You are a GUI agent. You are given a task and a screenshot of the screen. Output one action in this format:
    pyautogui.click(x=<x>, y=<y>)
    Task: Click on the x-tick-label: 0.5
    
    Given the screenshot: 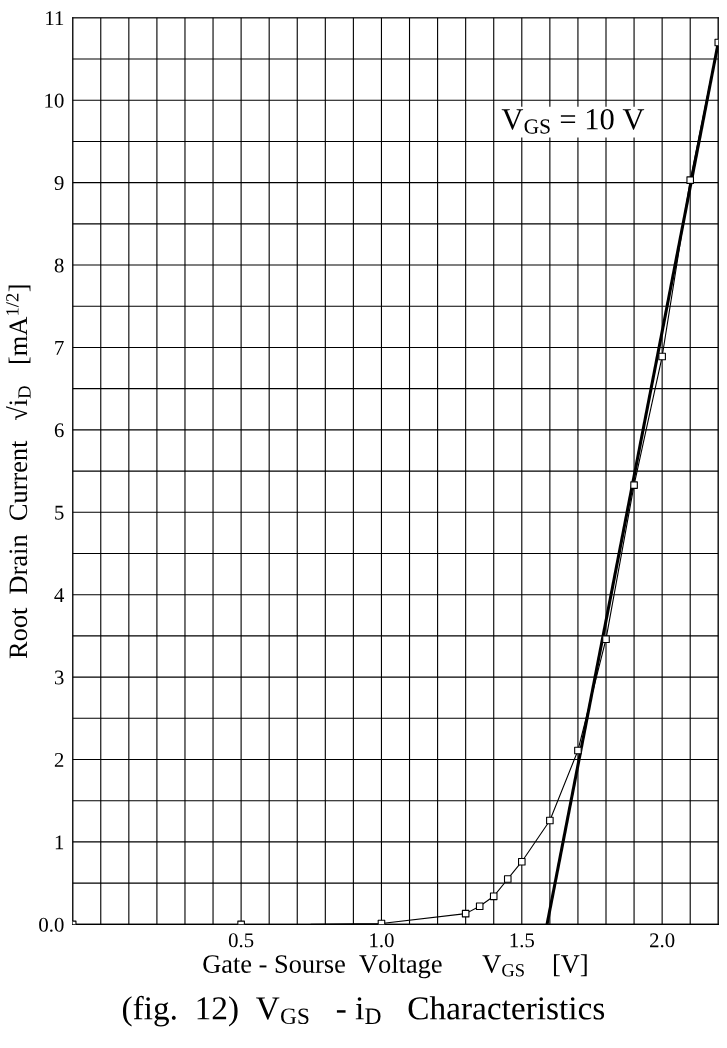 What is the action you would take?
    pyautogui.click(x=241, y=940)
    